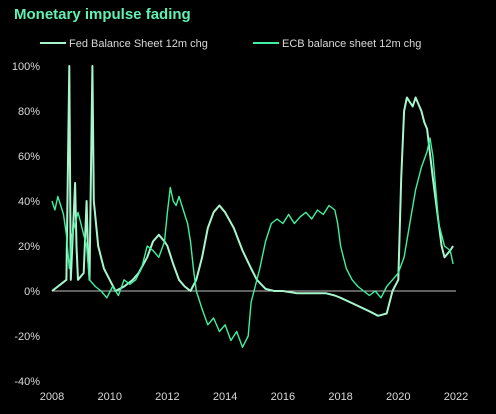 Image resolution: width=496 pixels, height=414 pixels. Describe the element at coordinates (29, 112) in the screenshot. I see `y-tick-label: 80%` at that location.